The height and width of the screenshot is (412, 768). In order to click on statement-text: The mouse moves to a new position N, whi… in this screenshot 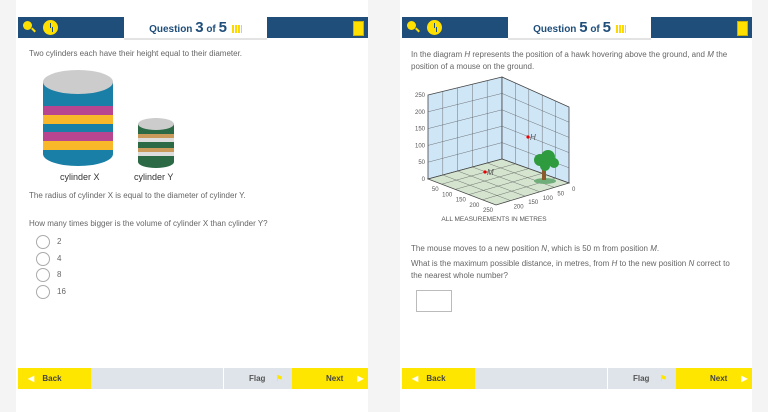, I will do `click(535, 248)`.